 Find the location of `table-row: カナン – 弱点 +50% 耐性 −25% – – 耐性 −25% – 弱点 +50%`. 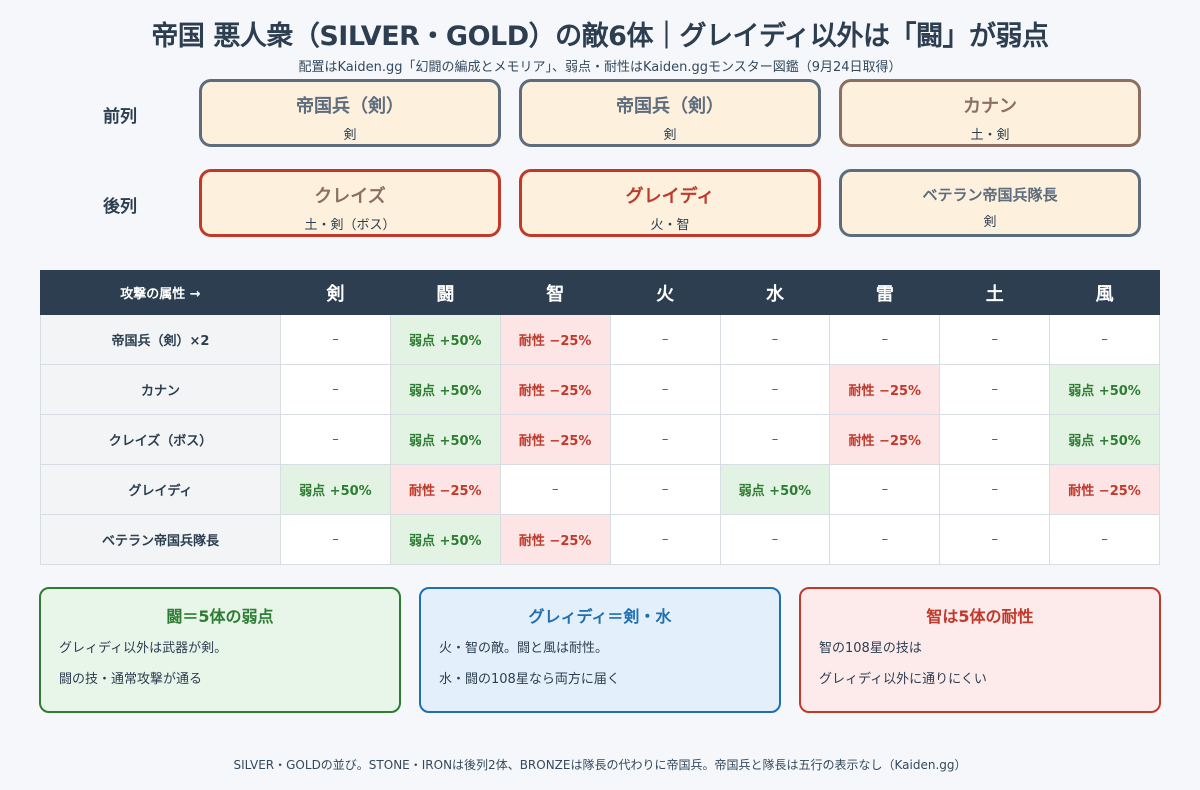

table-row: カナン – 弱点 +50% 耐性 −25% – – 耐性 −25% – 弱点 +50% is located at coordinates (600, 389).